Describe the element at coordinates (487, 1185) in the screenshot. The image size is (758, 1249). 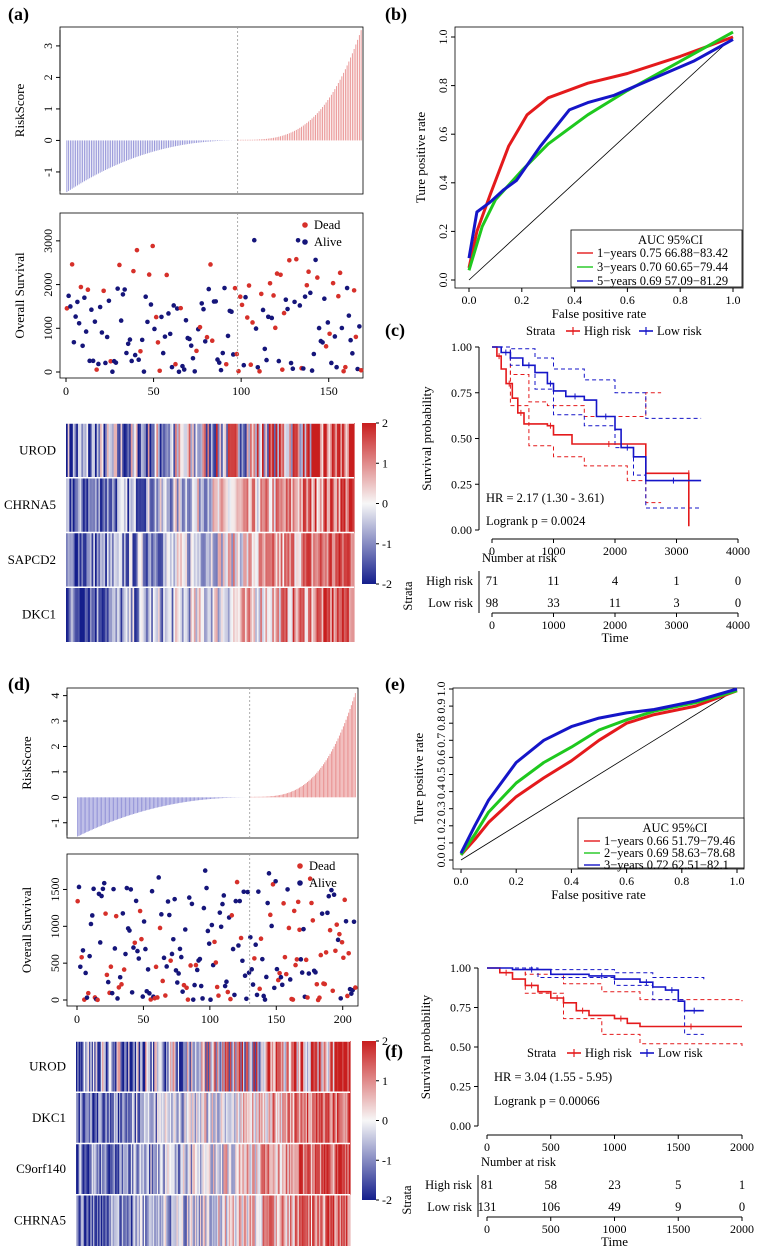
I see `risk-table-value: 81` at that location.